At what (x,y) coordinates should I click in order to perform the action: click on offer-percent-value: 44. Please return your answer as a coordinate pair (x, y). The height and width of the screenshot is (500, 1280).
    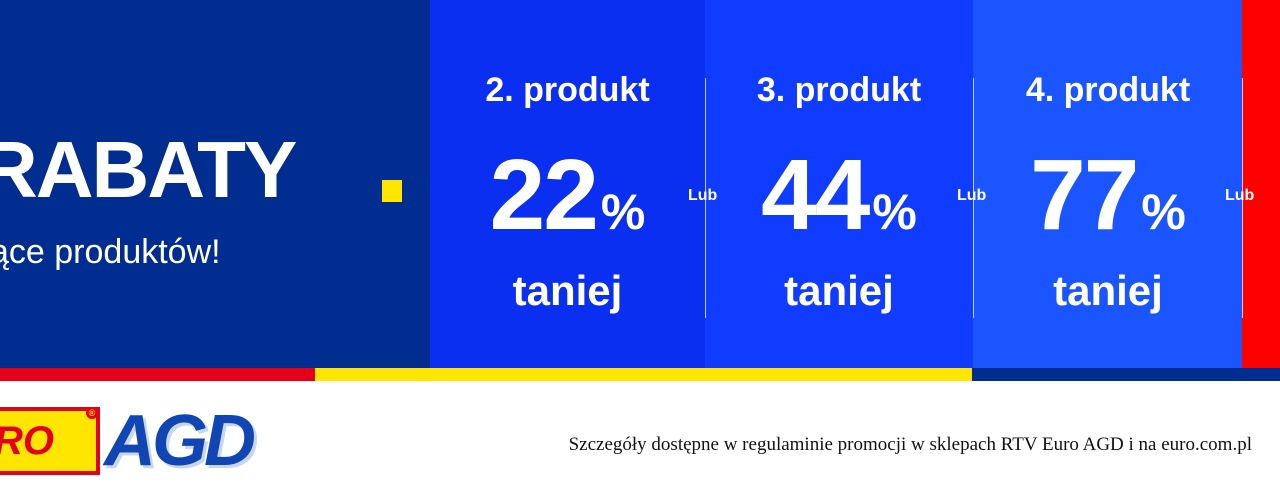
    Looking at the image, I should click on (815, 195).